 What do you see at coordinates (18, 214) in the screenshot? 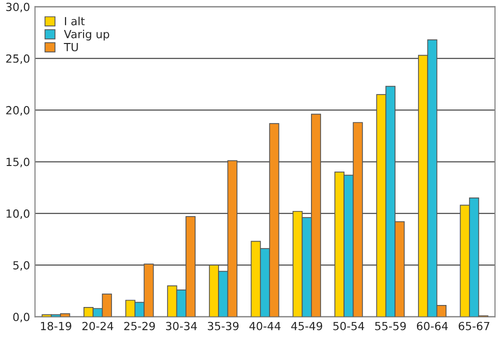
I see `y-tick-label: 10,0` at bounding box center [18, 214].